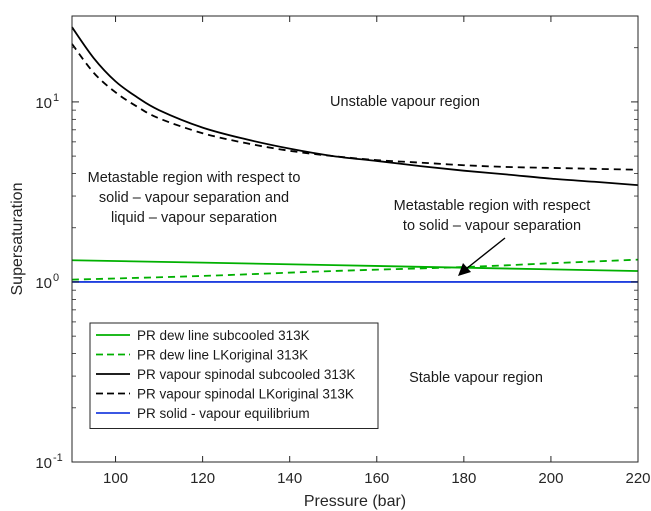  What do you see at coordinates (476, 378) in the screenshot?
I see `annotation-stable-line: Stable vapour region` at bounding box center [476, 378].